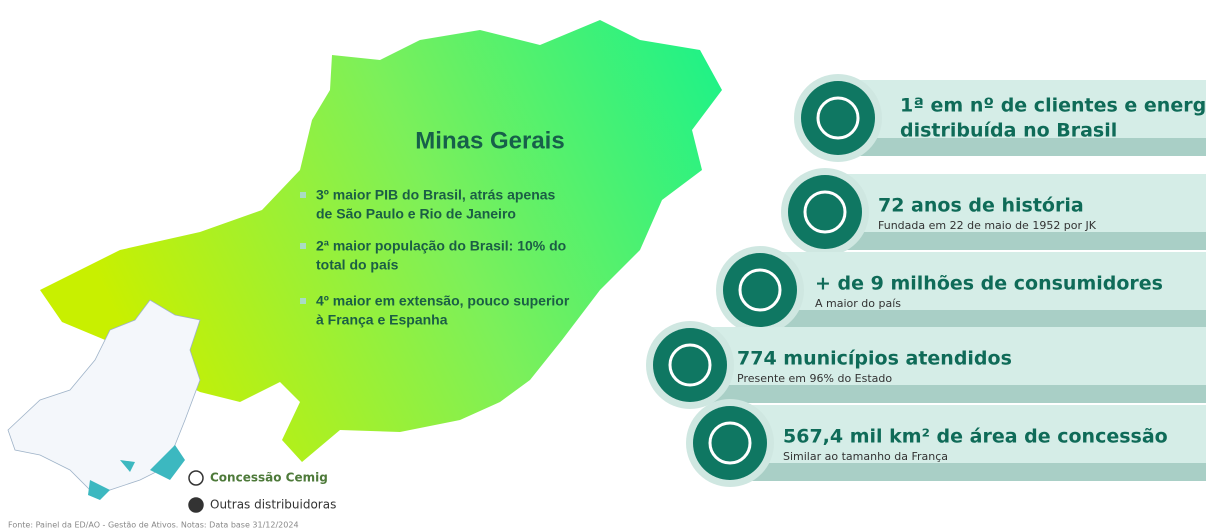  Describe the element at coordinates (104, 399) in the screenshot. I see `small-map` at that location.